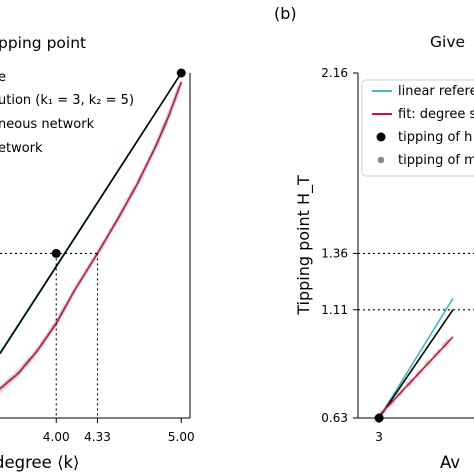 The height and width of the screenshot is (474, 474). Describe the element at coordinates (119, 431) in the screenshot. I see `panel-a-x-ticks: 4.00 4.33 5.00` at that location.